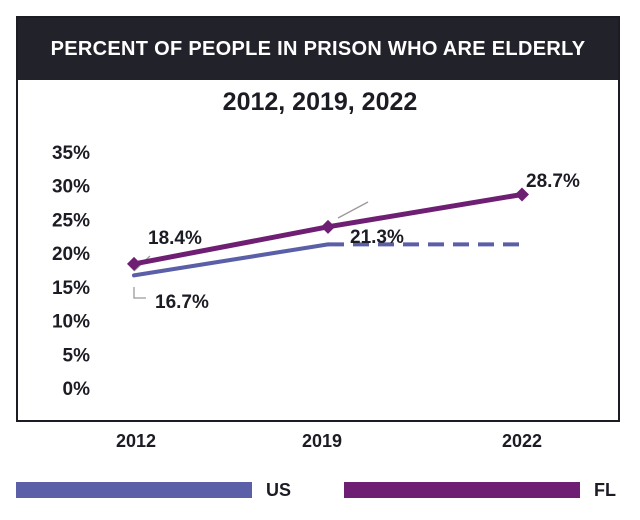 Image resolution: width=640 pixels, height=520 pixels. Describe the element at coordinates (136, 441) in the screenshot. I see `x-tick-label: 2012` at that location.